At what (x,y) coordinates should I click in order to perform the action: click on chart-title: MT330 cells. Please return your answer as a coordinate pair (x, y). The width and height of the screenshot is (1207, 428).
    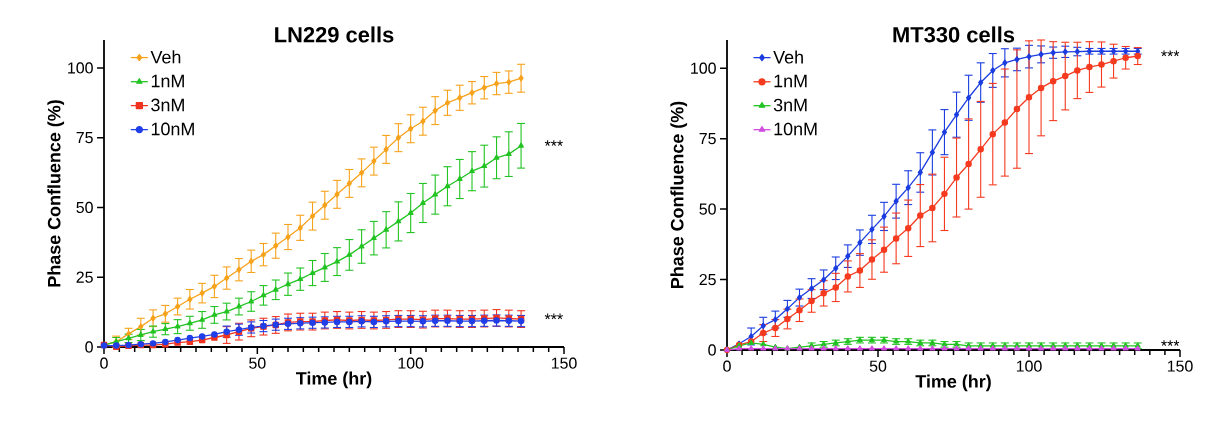
    Looking at the image, I should click on (954, 34).